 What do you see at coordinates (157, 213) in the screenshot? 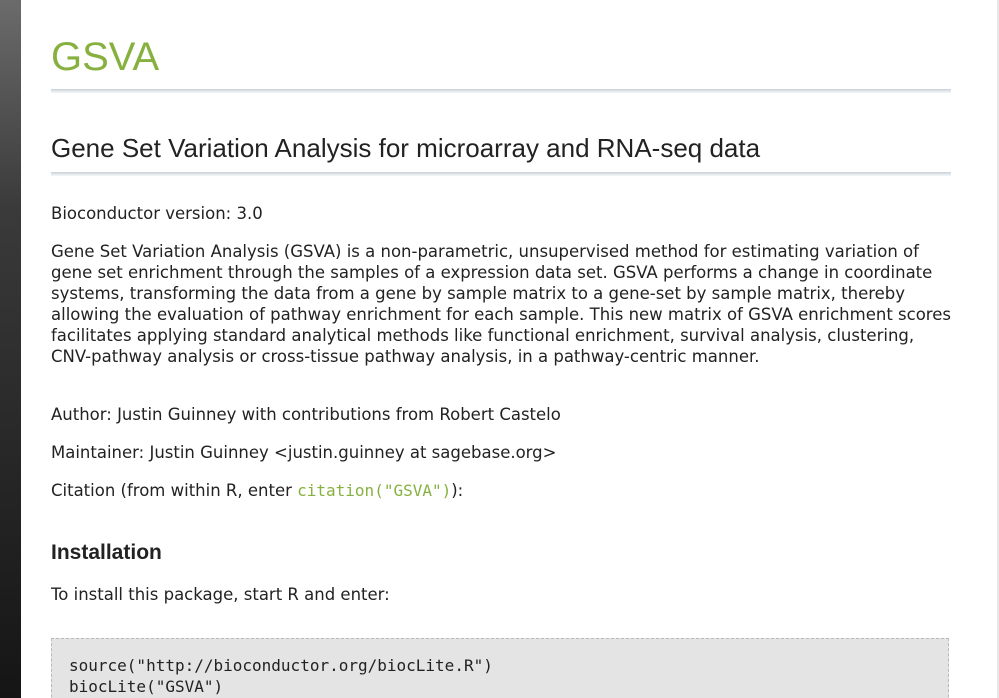
I see `bioconductor-version: Bioconductor version: 3.0` at bounding box center [157, 213].